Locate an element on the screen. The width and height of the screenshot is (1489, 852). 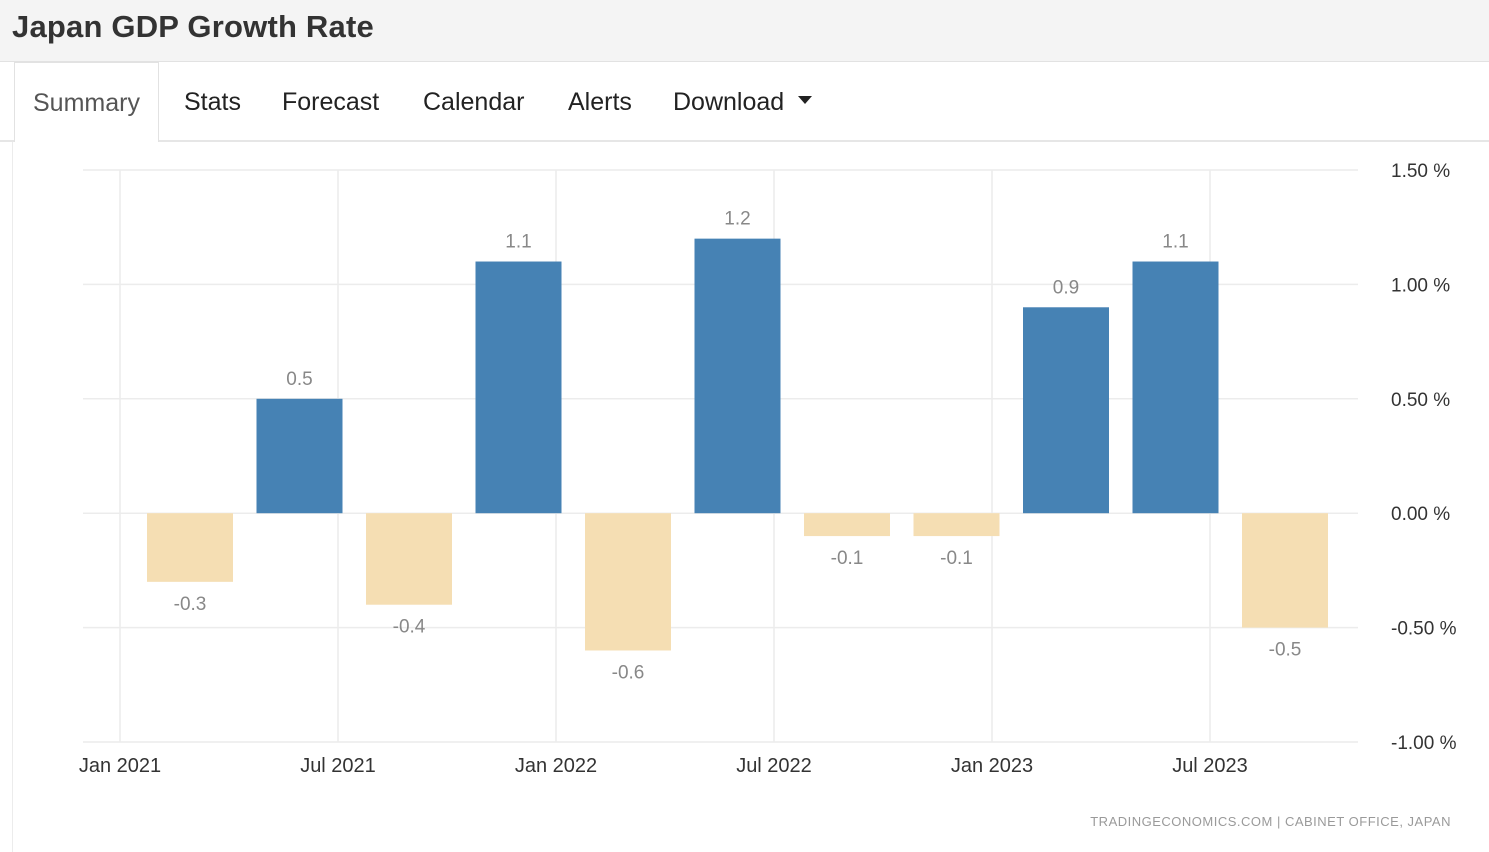
tab-stats-label: Stats is located at coordinates (212, 102).